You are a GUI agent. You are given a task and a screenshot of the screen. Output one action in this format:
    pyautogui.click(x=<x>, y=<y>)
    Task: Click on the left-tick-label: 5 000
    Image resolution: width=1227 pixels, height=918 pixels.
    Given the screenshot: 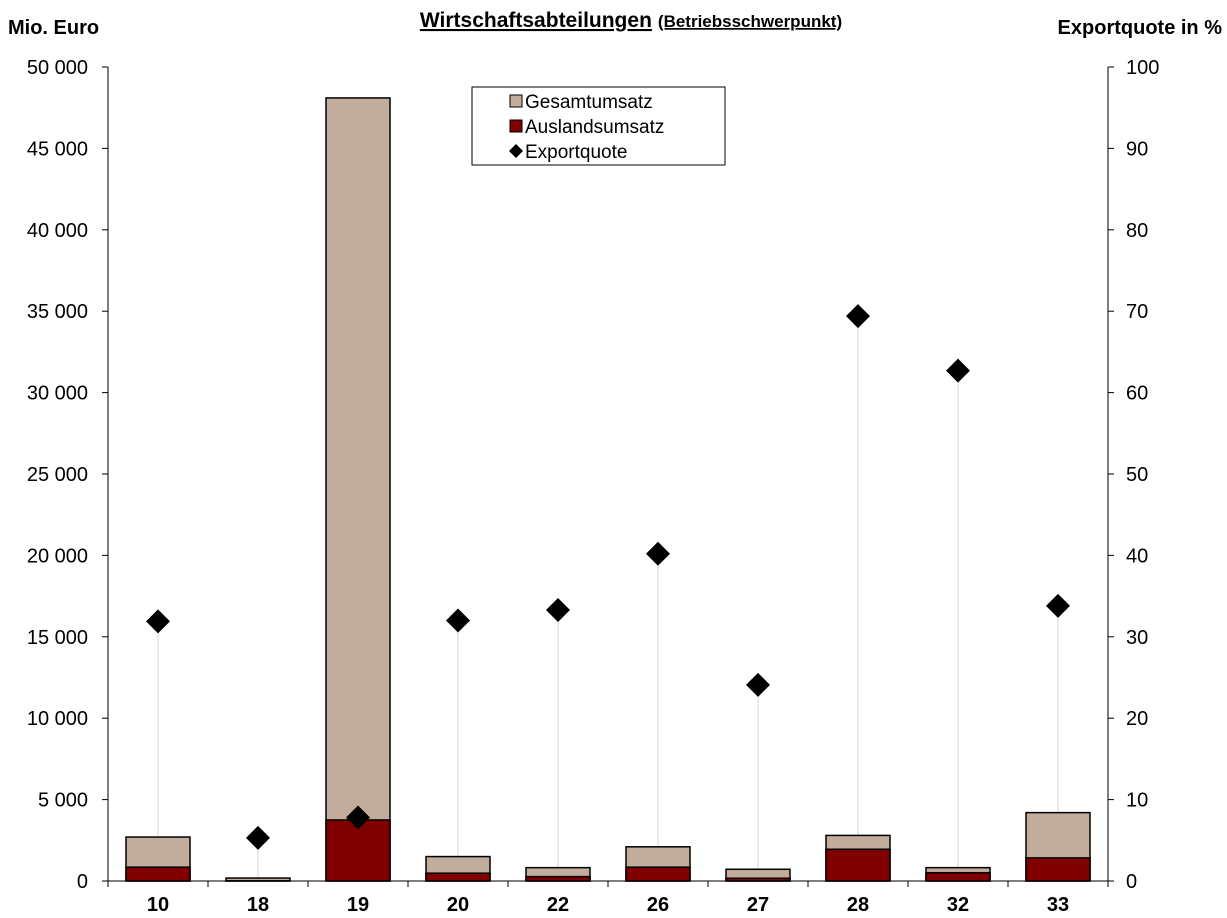 What is the action you would take?
    pyautogui.click(x=63, y=801)
    